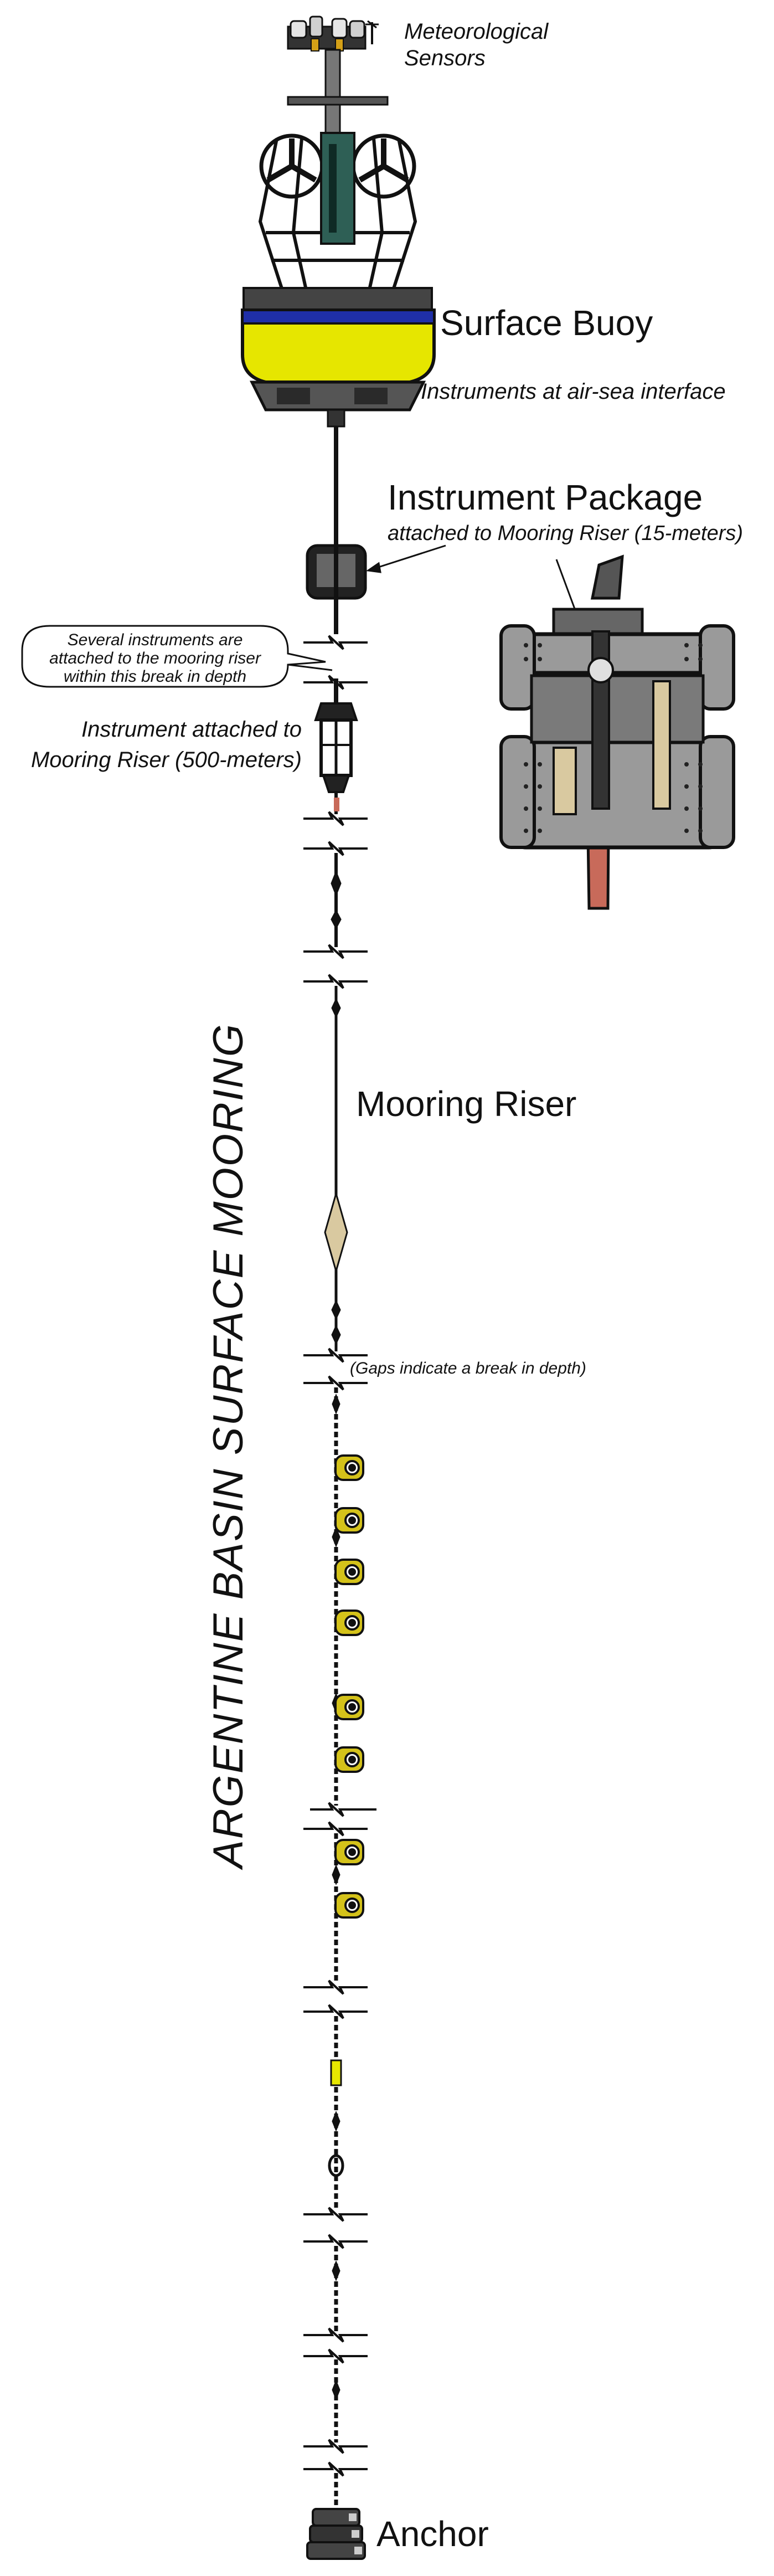  I want to click on anchor, so click(336, 2534).